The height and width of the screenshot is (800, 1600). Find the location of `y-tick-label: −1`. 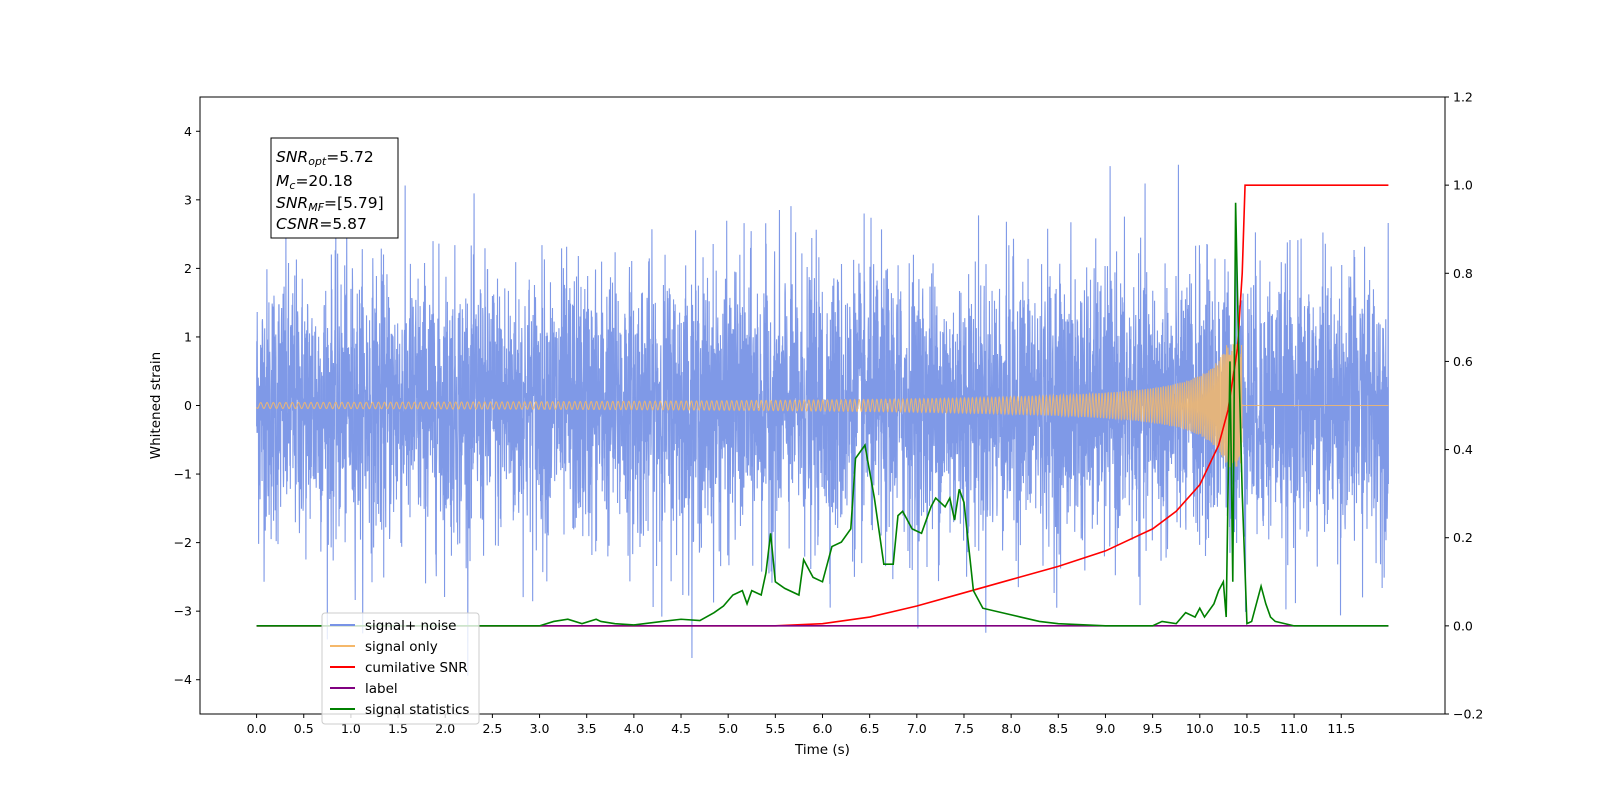

y-tick-label: −1 is located at coordinates (183, 474).